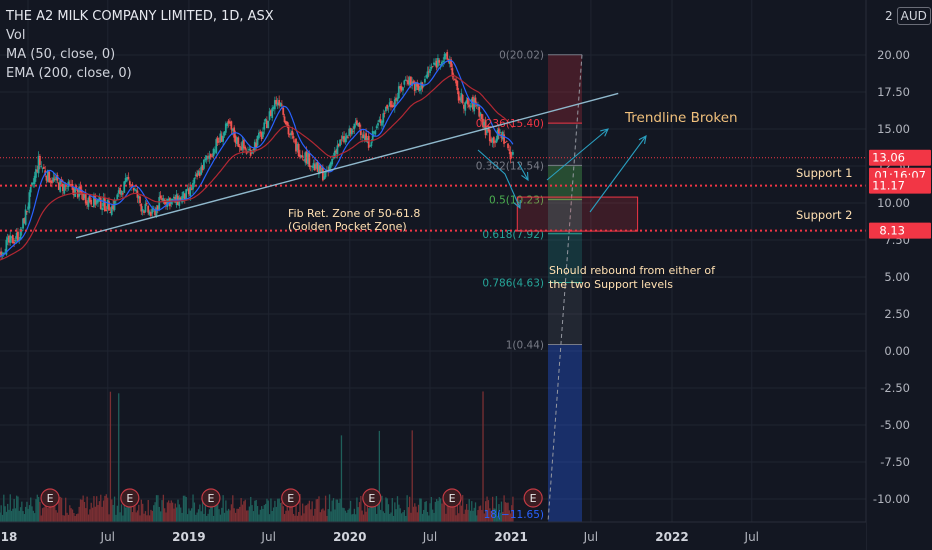 This screenshot has width=932, height=550. I want to click on symbol-title: THE A2 MILK COMPANY LIMITED, 1D, ASX, so click(140, 16).